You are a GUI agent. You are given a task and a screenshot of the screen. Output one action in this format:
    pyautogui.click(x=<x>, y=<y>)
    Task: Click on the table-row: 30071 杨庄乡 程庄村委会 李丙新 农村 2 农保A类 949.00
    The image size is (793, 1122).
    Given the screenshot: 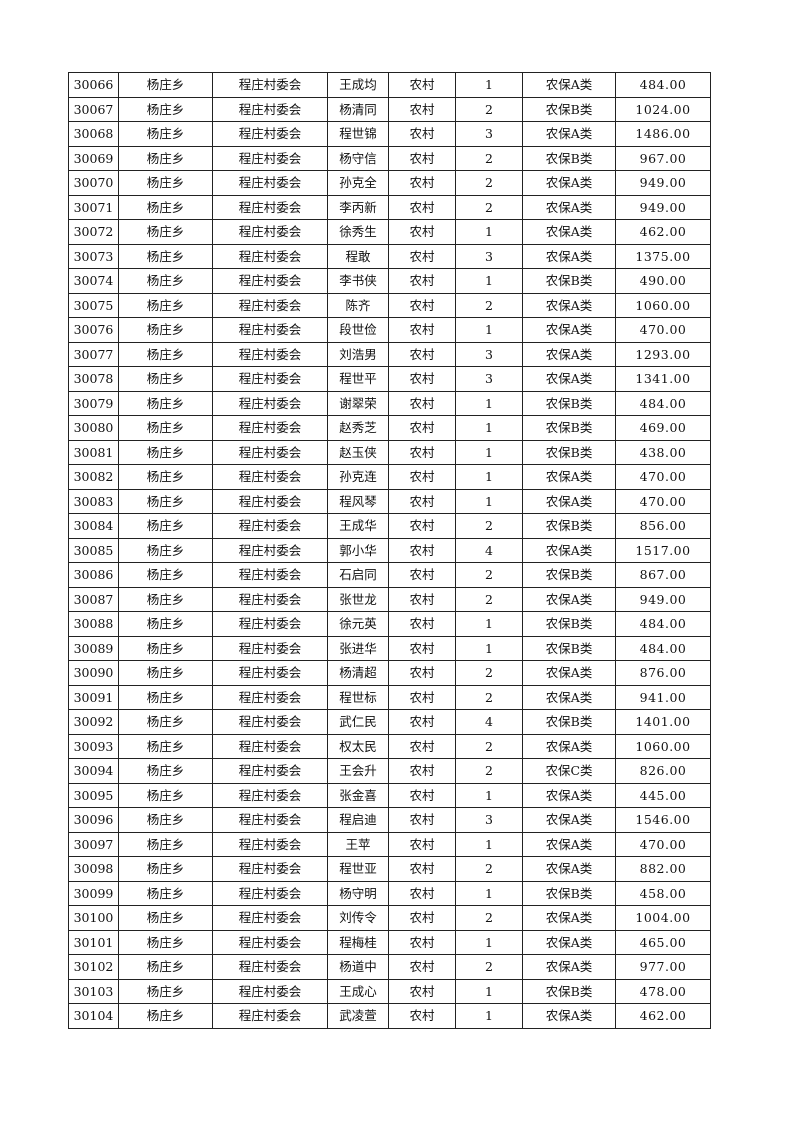 What is the action you would take?
    pyautogui.click(x=389, y=207)
    